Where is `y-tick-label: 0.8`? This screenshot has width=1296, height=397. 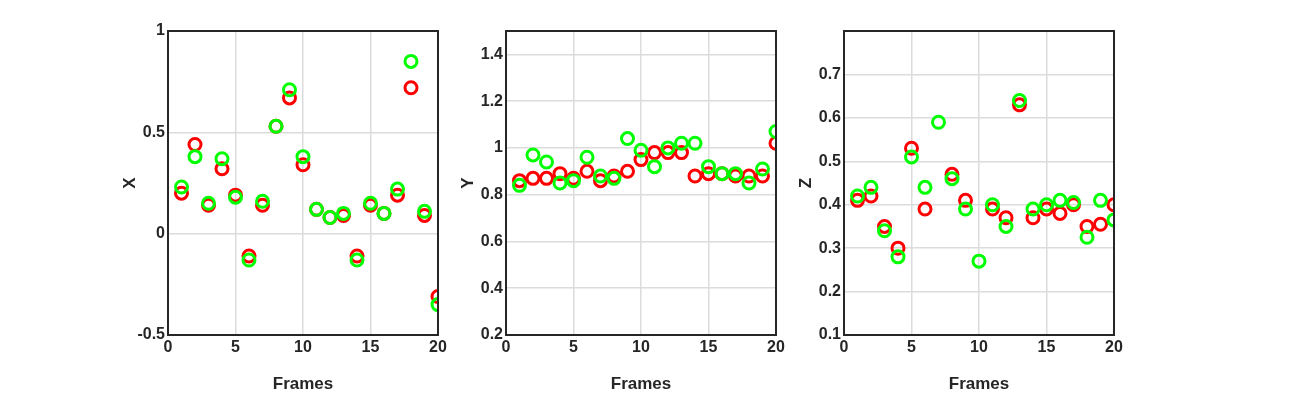 y-tick-label: 0.8 is located at coordinates (492, 194).